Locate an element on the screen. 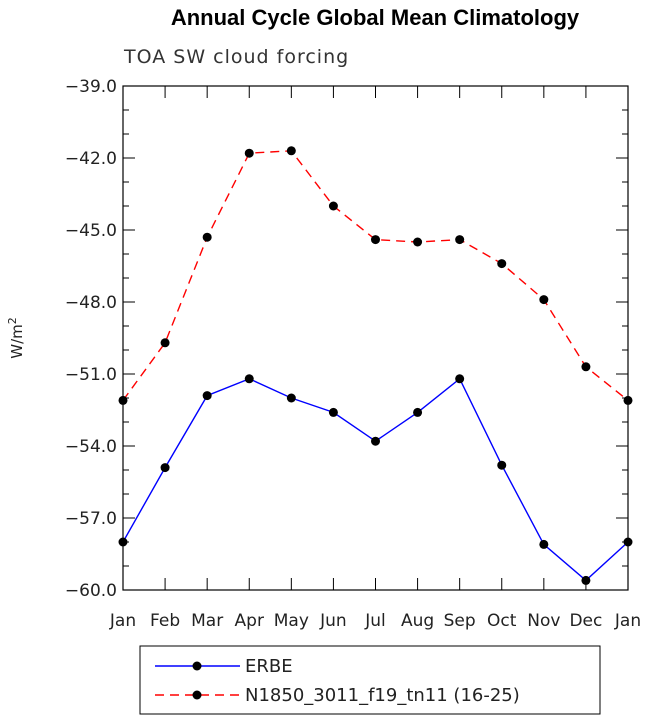  y-tick-label: −39.0 is located at coordinates (91, 87).